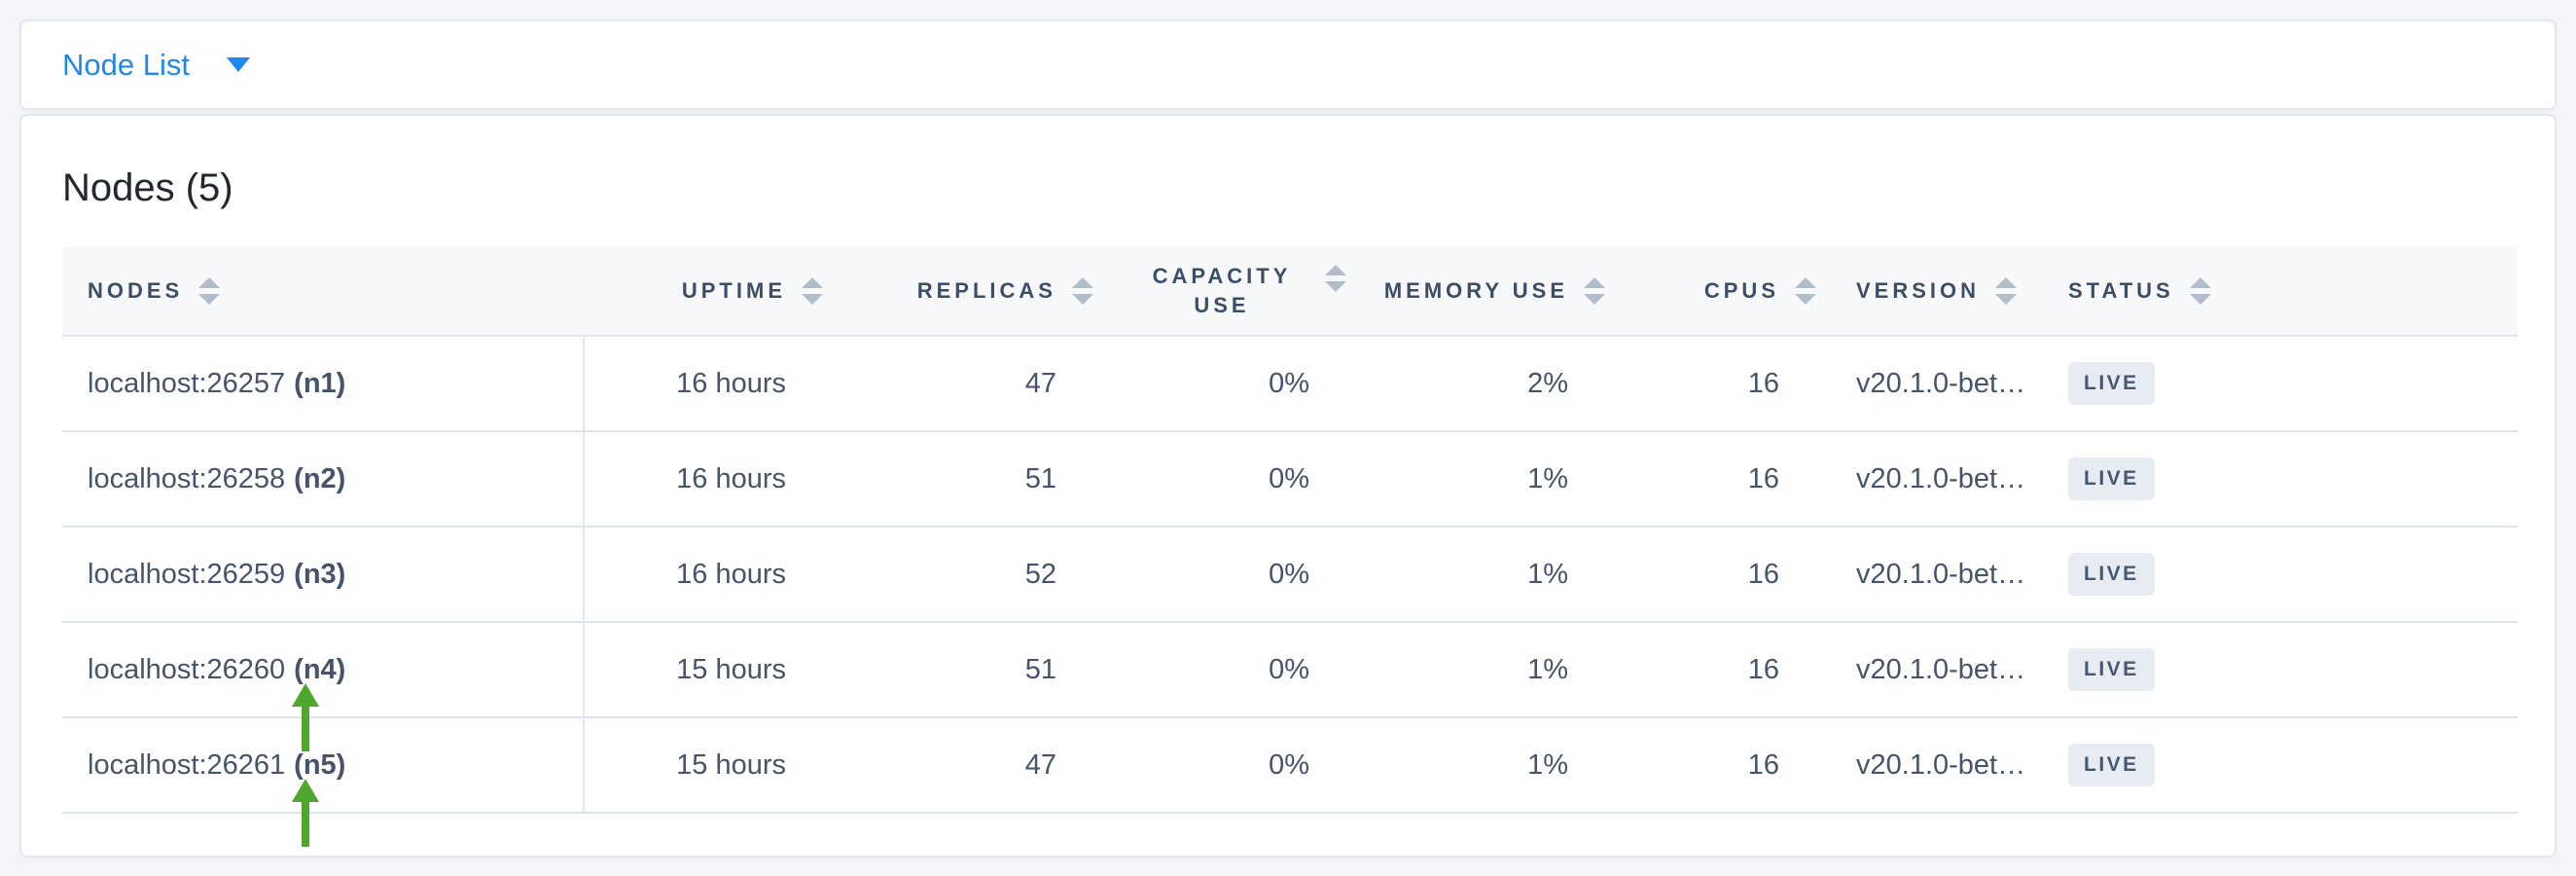 This screenshot has height=876, width=2576. I want to click on node-cell: localhost:26259 (n3), so click(323, 575).